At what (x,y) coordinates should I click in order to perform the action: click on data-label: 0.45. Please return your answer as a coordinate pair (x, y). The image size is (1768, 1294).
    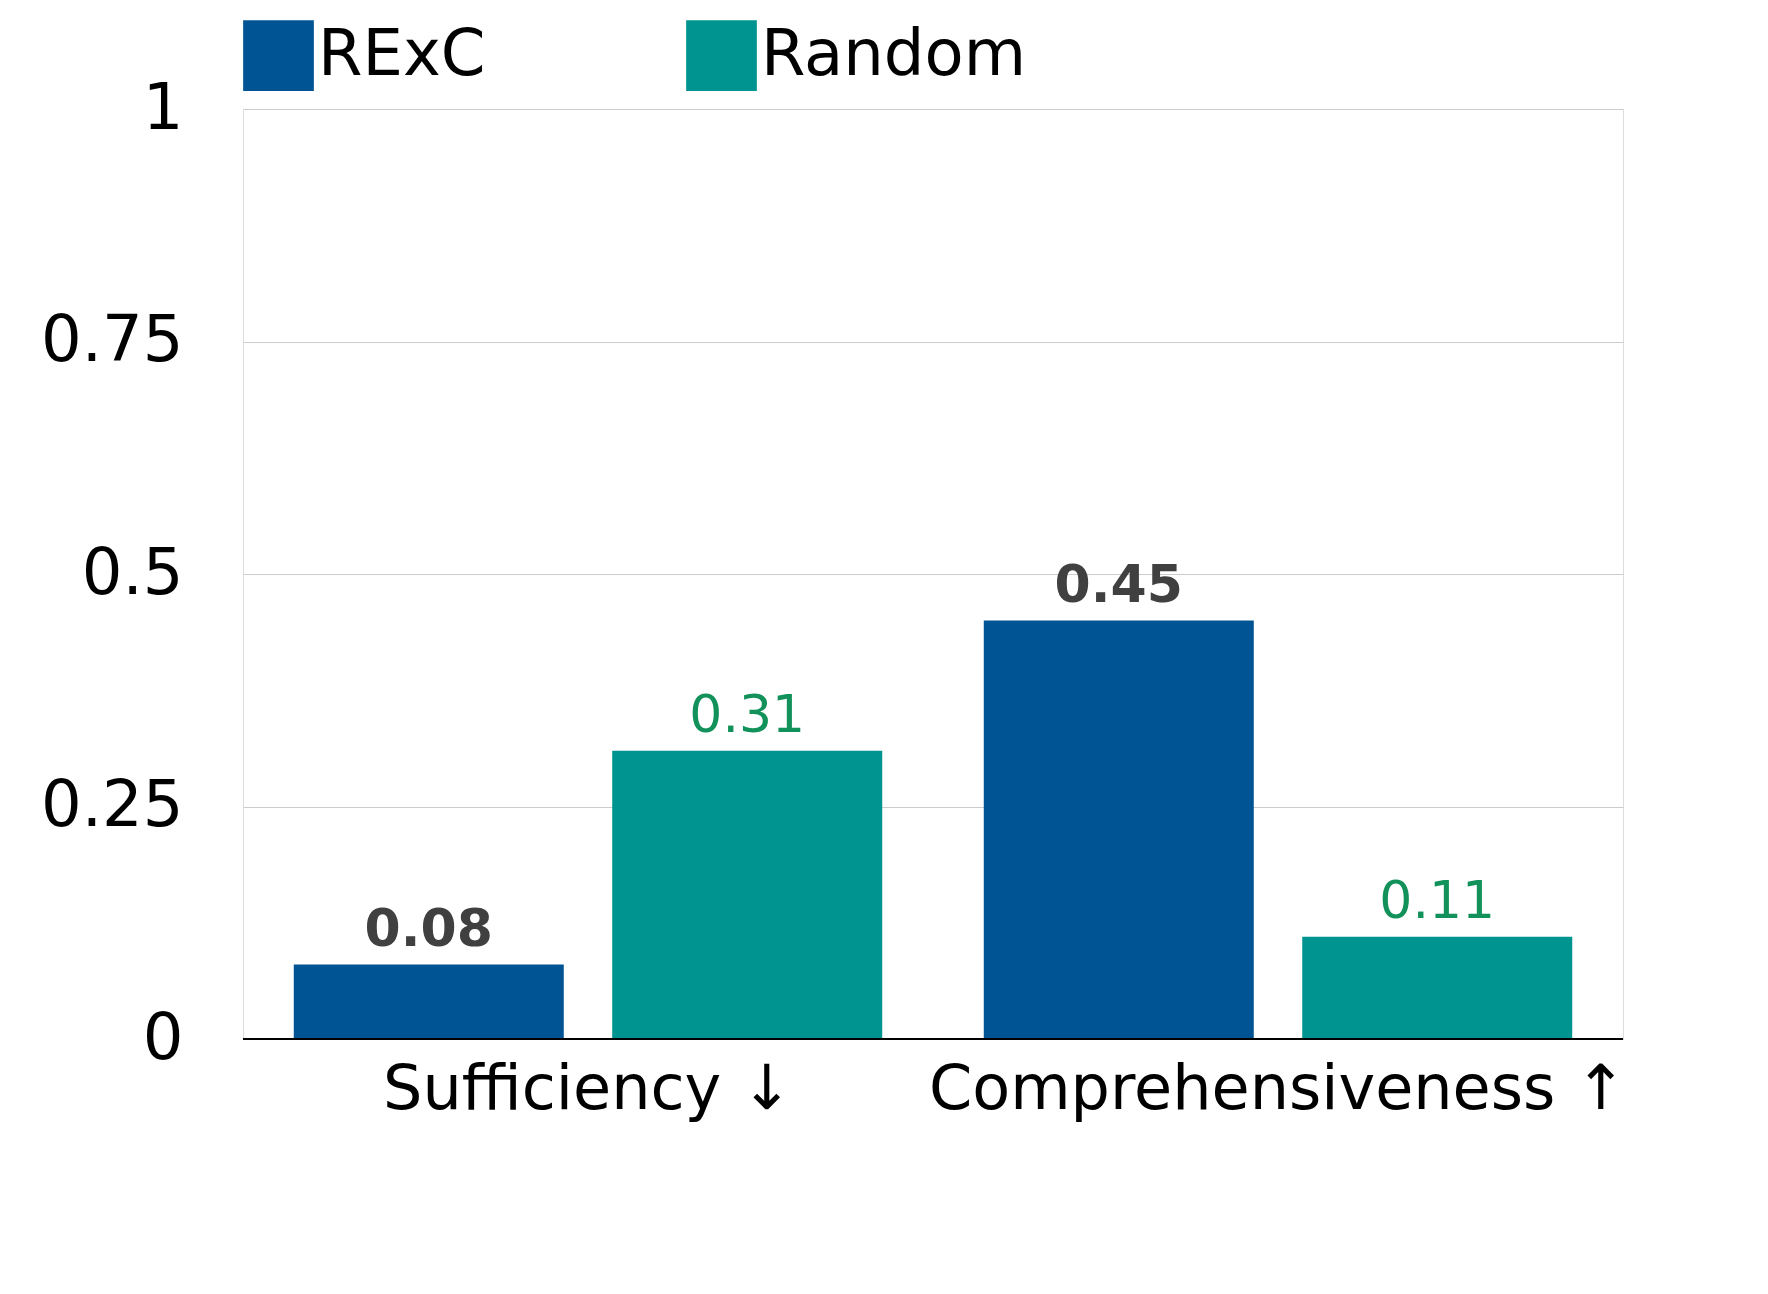
    Looking at the image, I should click on (1118, 583).